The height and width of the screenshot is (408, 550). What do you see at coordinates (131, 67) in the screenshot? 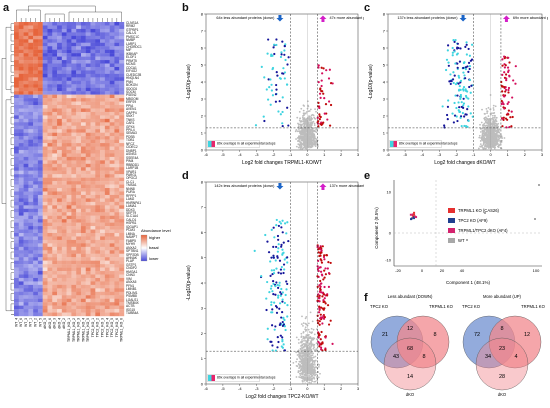
I see `heatmap-gene-label: CDCA1` at bounding box center [131, 67].